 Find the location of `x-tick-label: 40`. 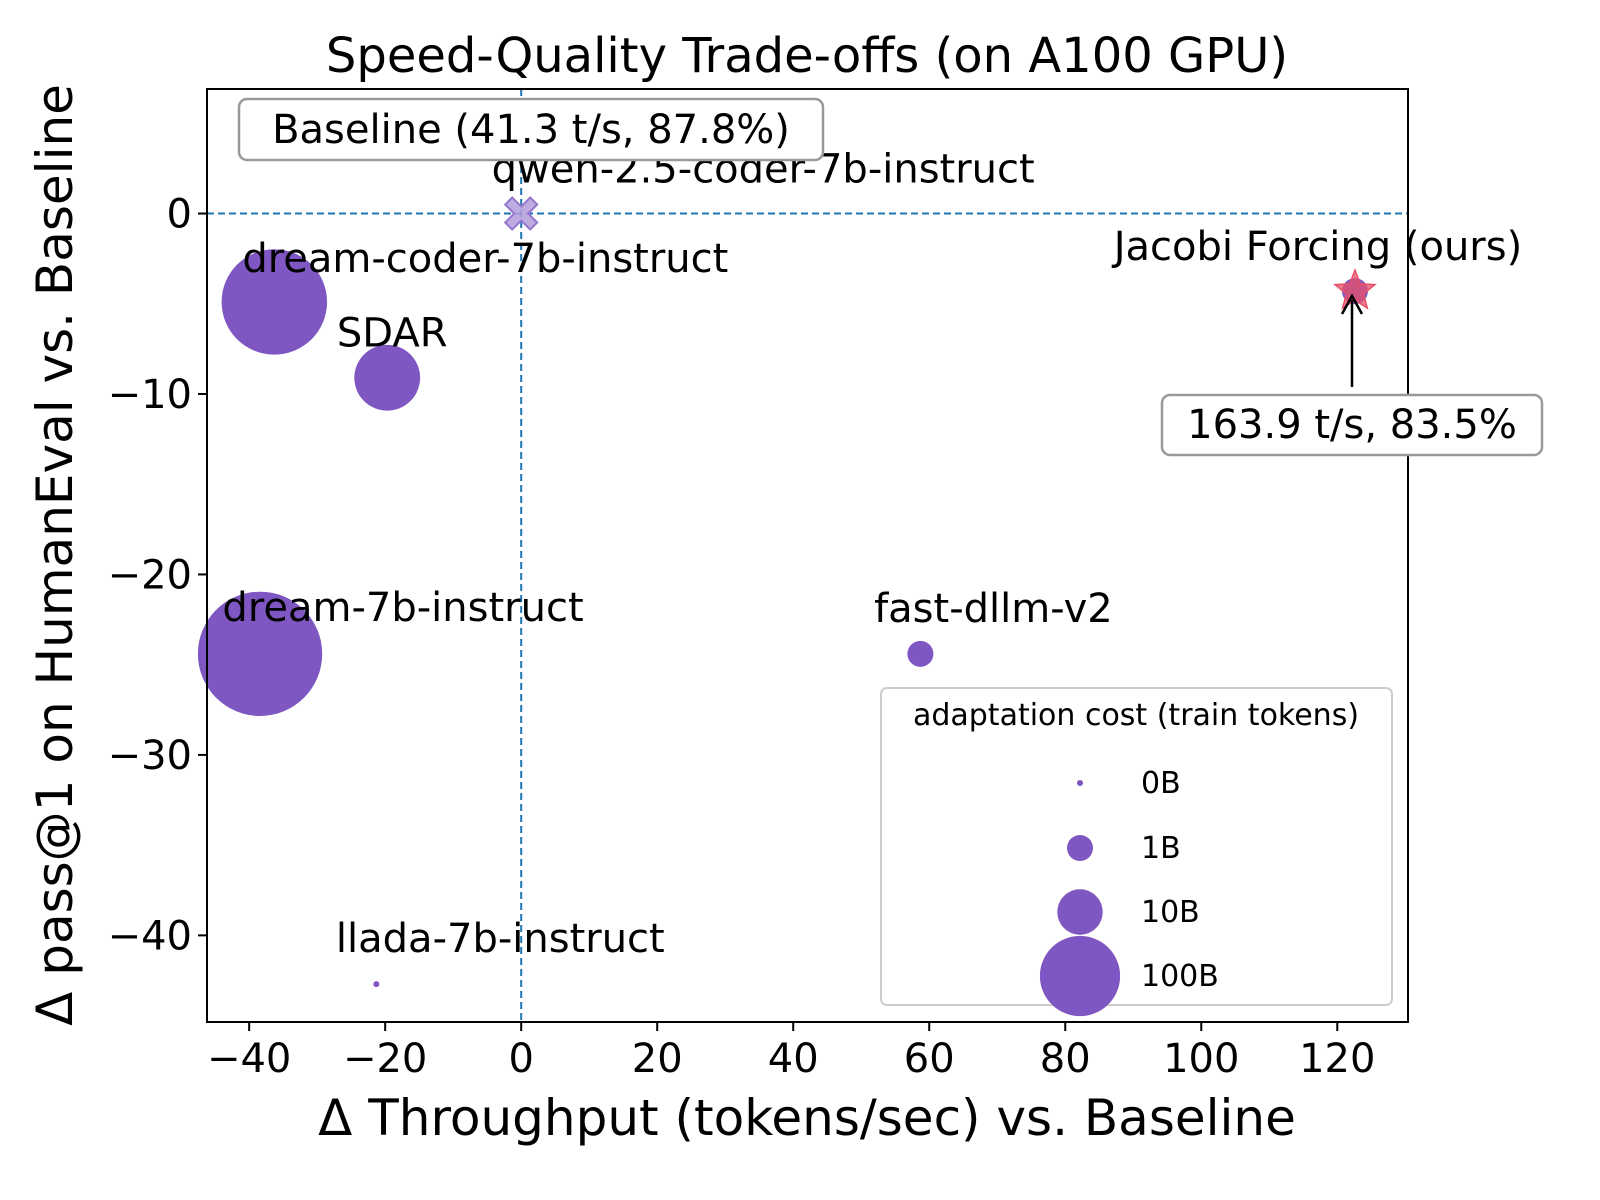

x-tick-label: 40 is located at coordinates (793, 1059).